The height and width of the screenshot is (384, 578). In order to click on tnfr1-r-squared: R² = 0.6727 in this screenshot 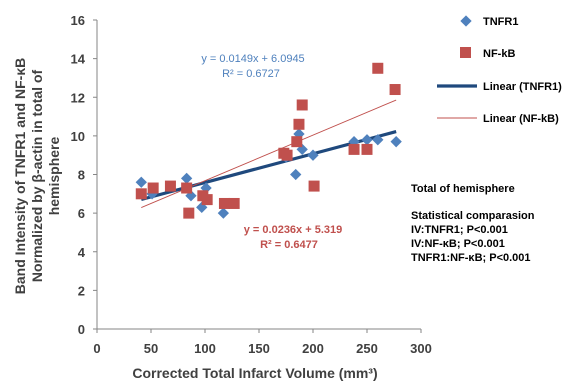, I will do `click(251, 74)`.